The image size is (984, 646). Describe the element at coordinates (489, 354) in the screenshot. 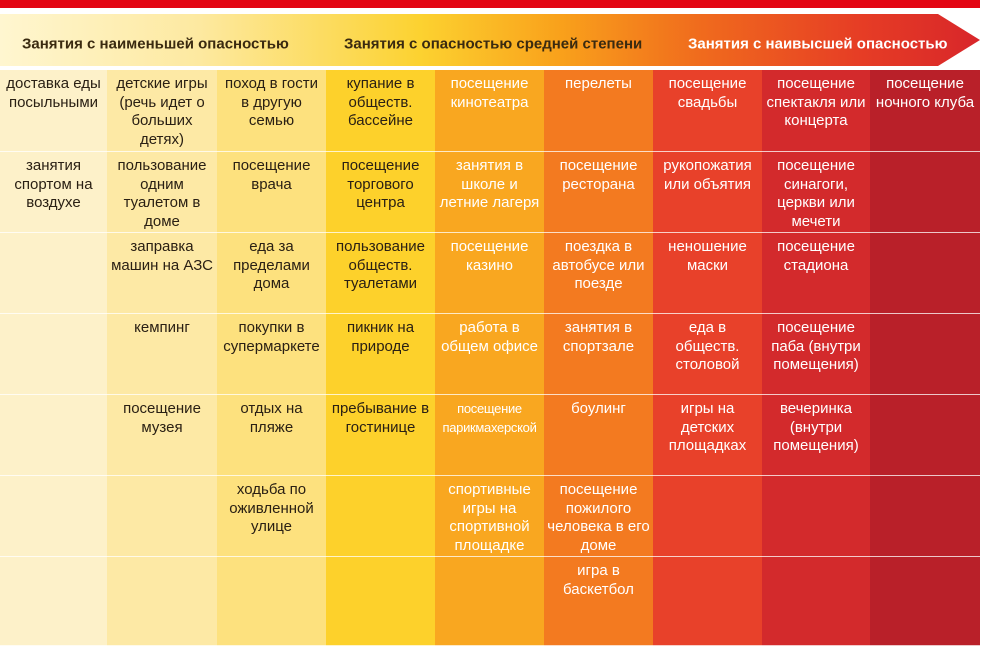

I see `table-cell-level-4: работа в общем офисе` at that location.